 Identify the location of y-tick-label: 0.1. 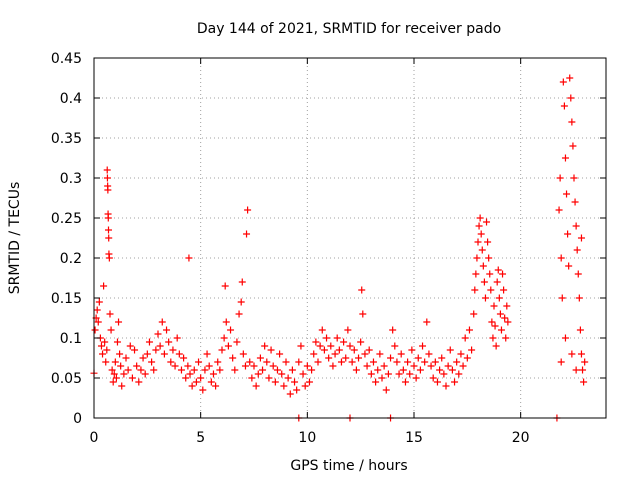
(71, 339).